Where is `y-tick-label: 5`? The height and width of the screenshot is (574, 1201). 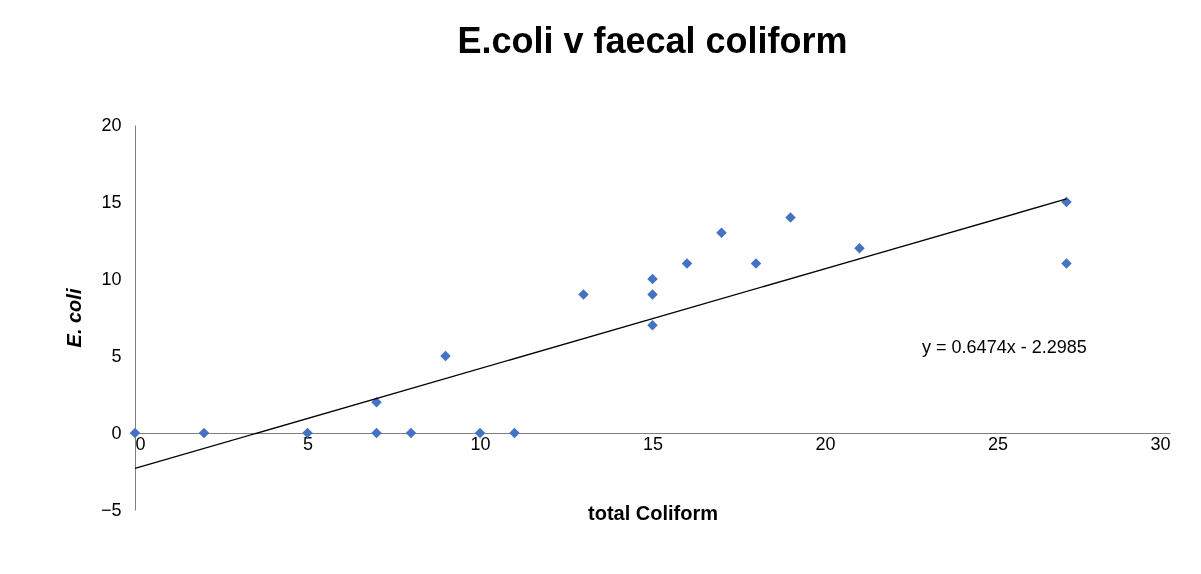 y-tick-label: 5 is located at coordinates (116, 355).